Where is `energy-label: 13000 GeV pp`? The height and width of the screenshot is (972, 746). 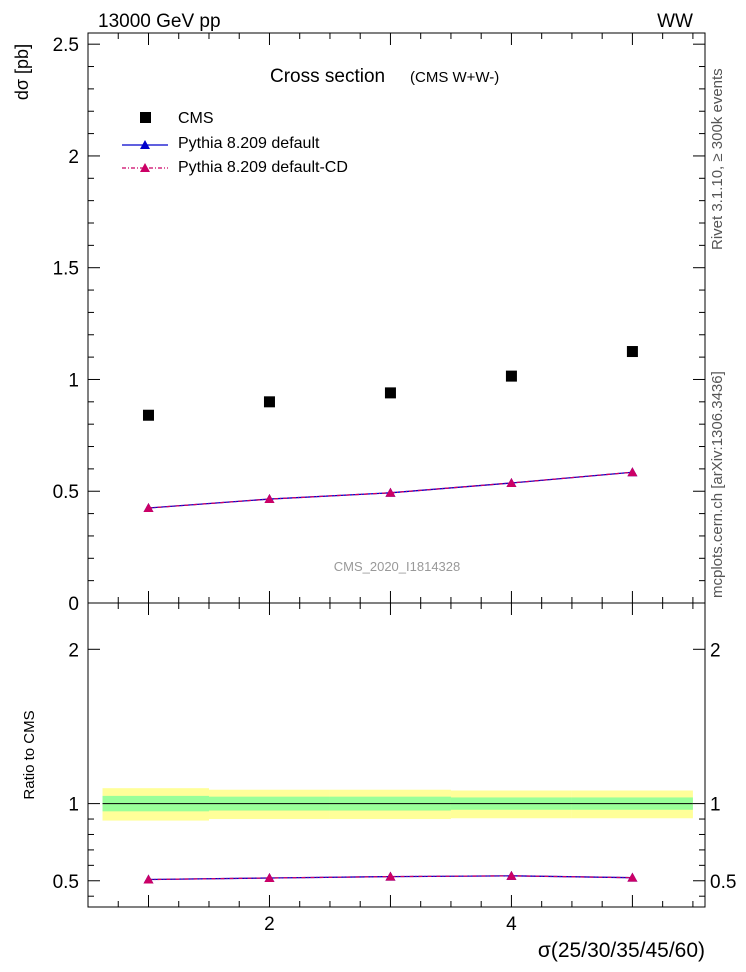
energy-label: 13000 GeV pp is located at coordinates (159, 21).